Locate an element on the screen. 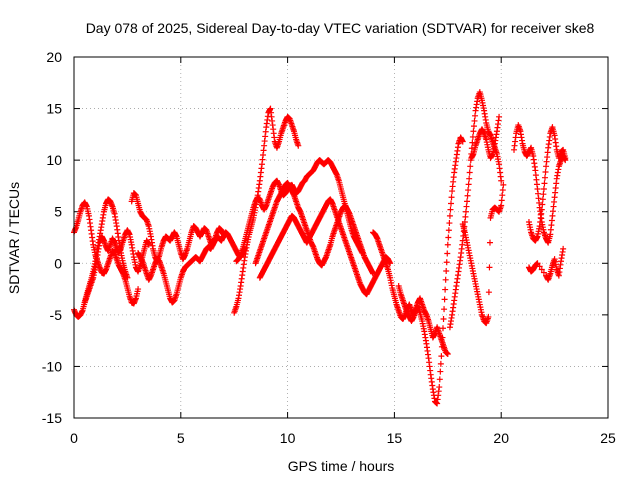  y-tick-label: 20 is located at coordinates (54, 57).